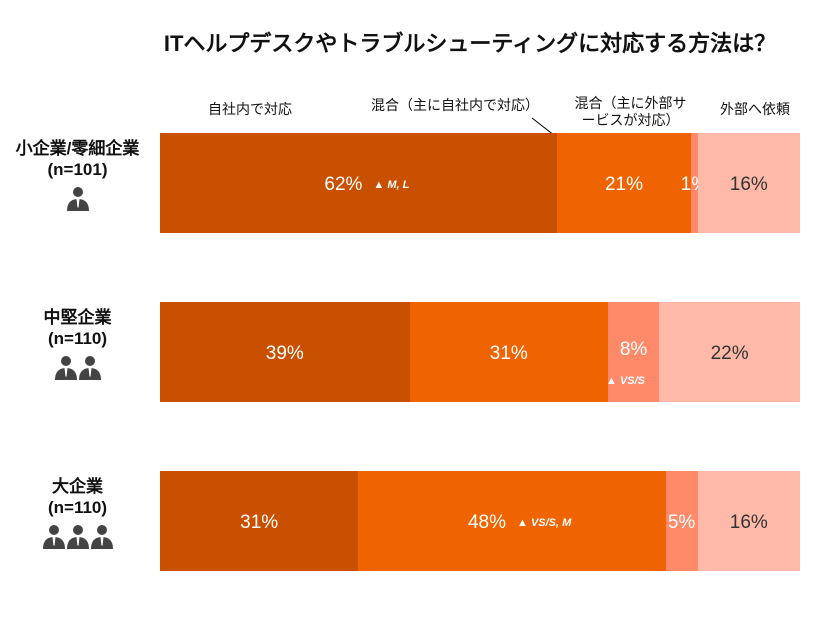 This screenshot has height=622, width=831. Describe the element at coordinates (755, 109) in the screenshot. I see `legend-label-external: 外部へ依頼` at that location.